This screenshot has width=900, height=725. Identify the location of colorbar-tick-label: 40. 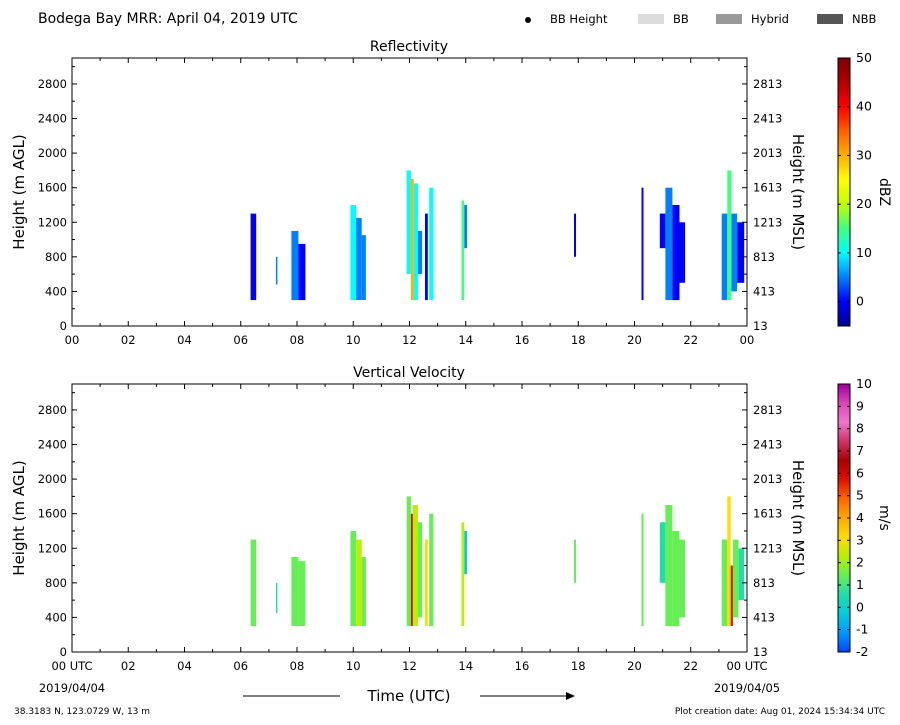
(864, 106).